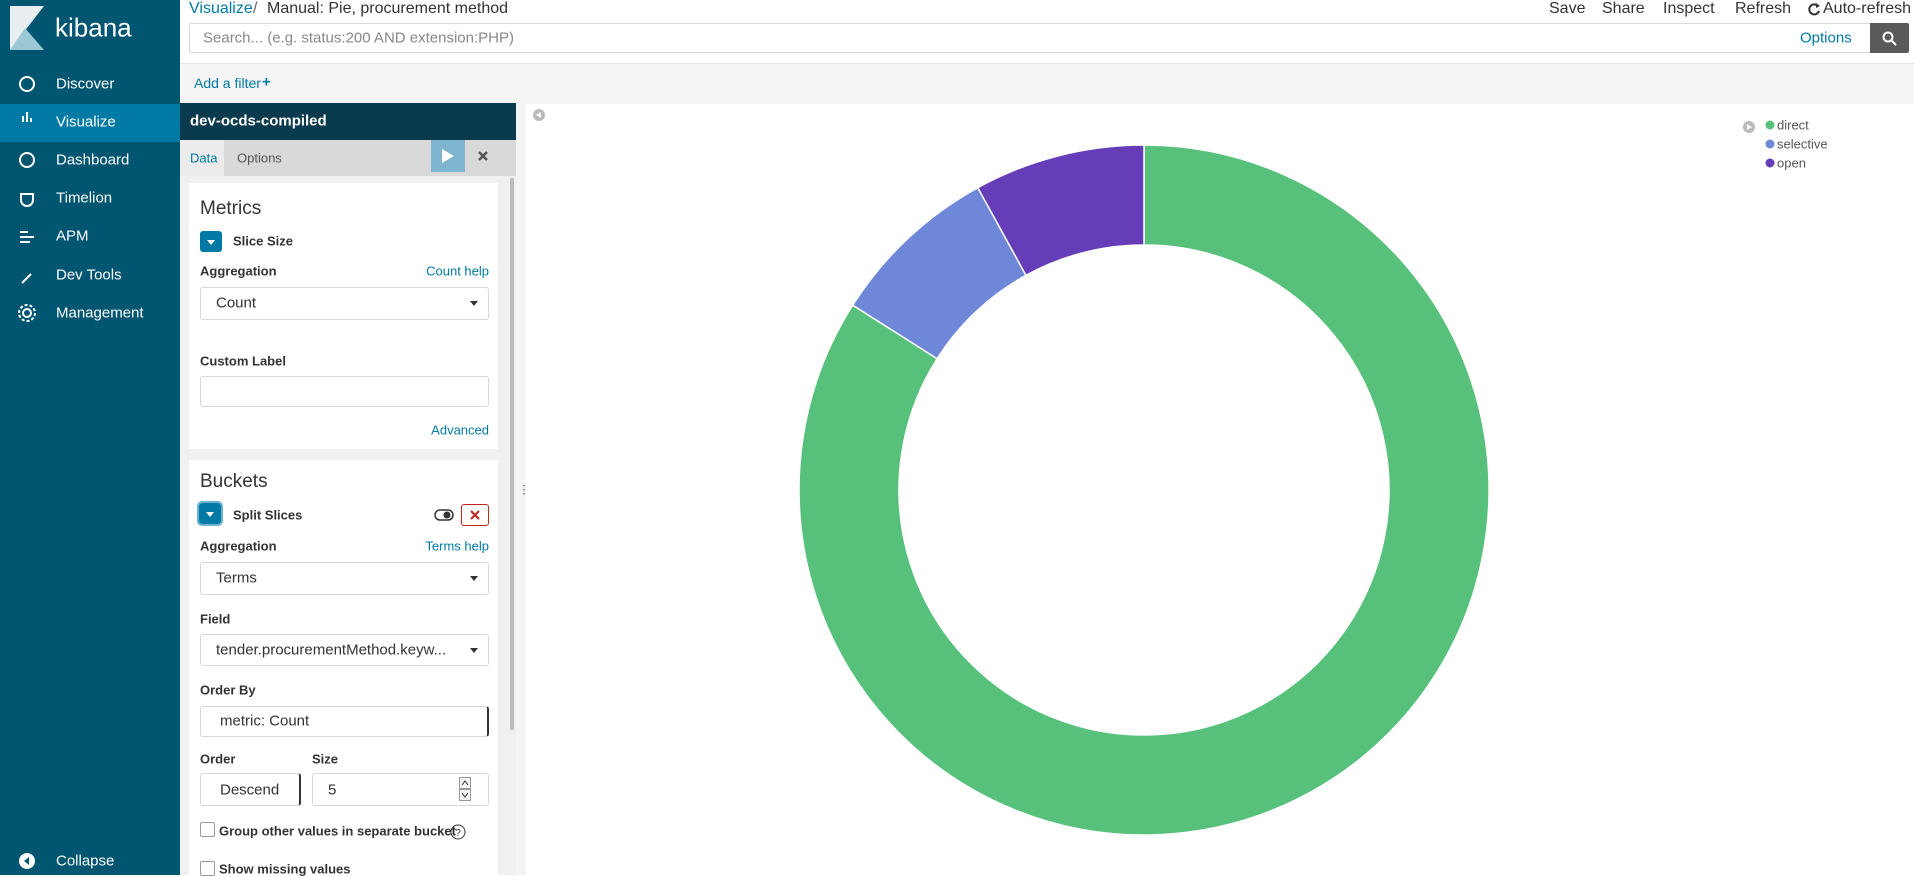 The image size is (1914, 877). Describe the element at coordinates (325, 759) in the screenshot. I see `field-label: Size` at that location.